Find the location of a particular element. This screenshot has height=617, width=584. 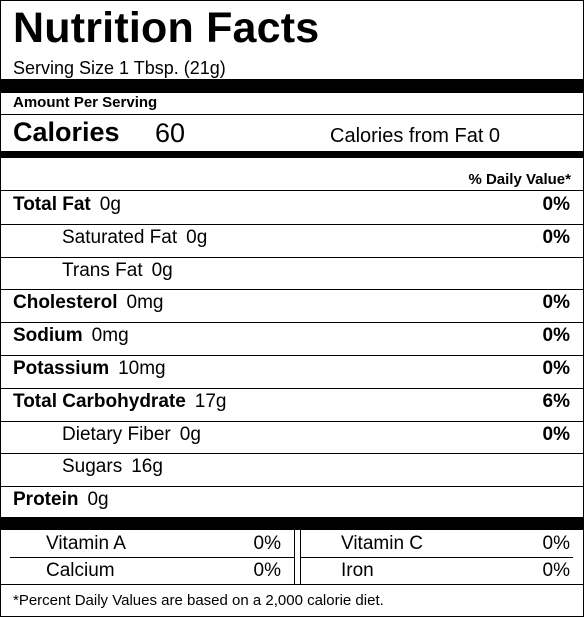

thick-divider-bottom is located at coordinates (292, 523).